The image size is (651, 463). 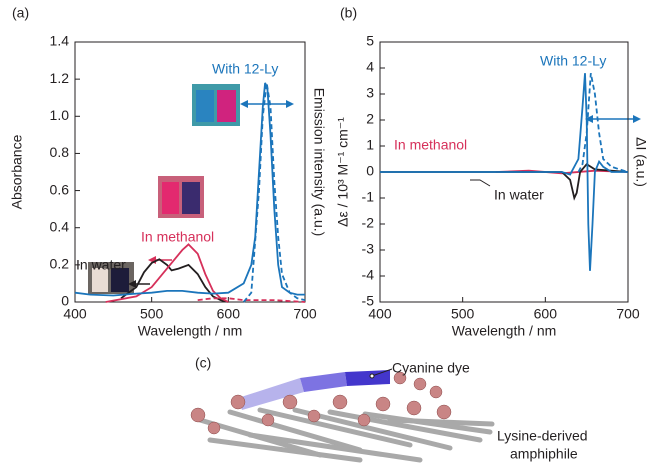 I want to click on y-tick-label: 1.4, so click(x=60, y=41).